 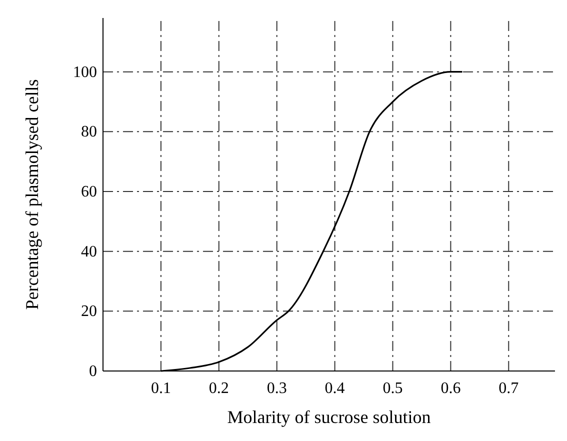 What do you see at coordinates (93, 371) in the screenshot?
I see `y-tick-label: 0` at bounding box center [93, 371].